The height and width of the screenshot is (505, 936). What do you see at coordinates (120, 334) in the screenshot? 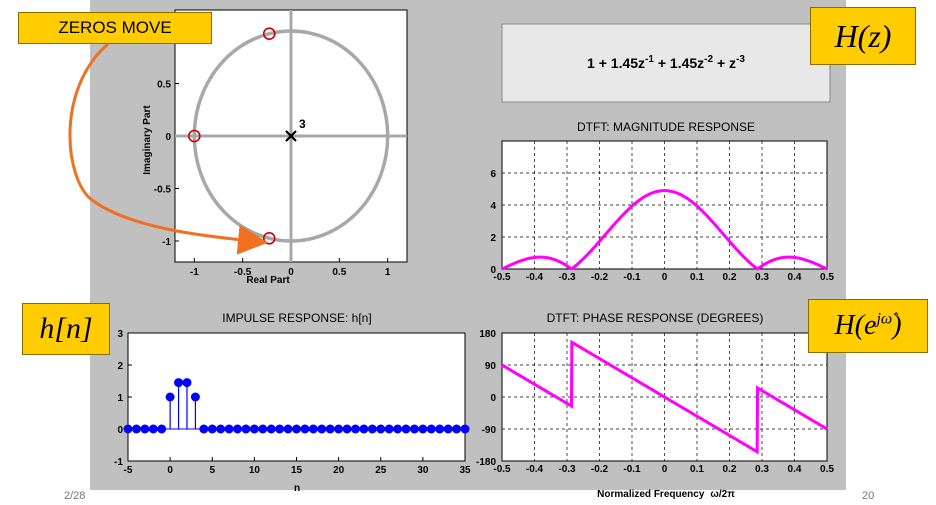
I see `imp-ytick-label: 3` at bounding box center [120, 334].